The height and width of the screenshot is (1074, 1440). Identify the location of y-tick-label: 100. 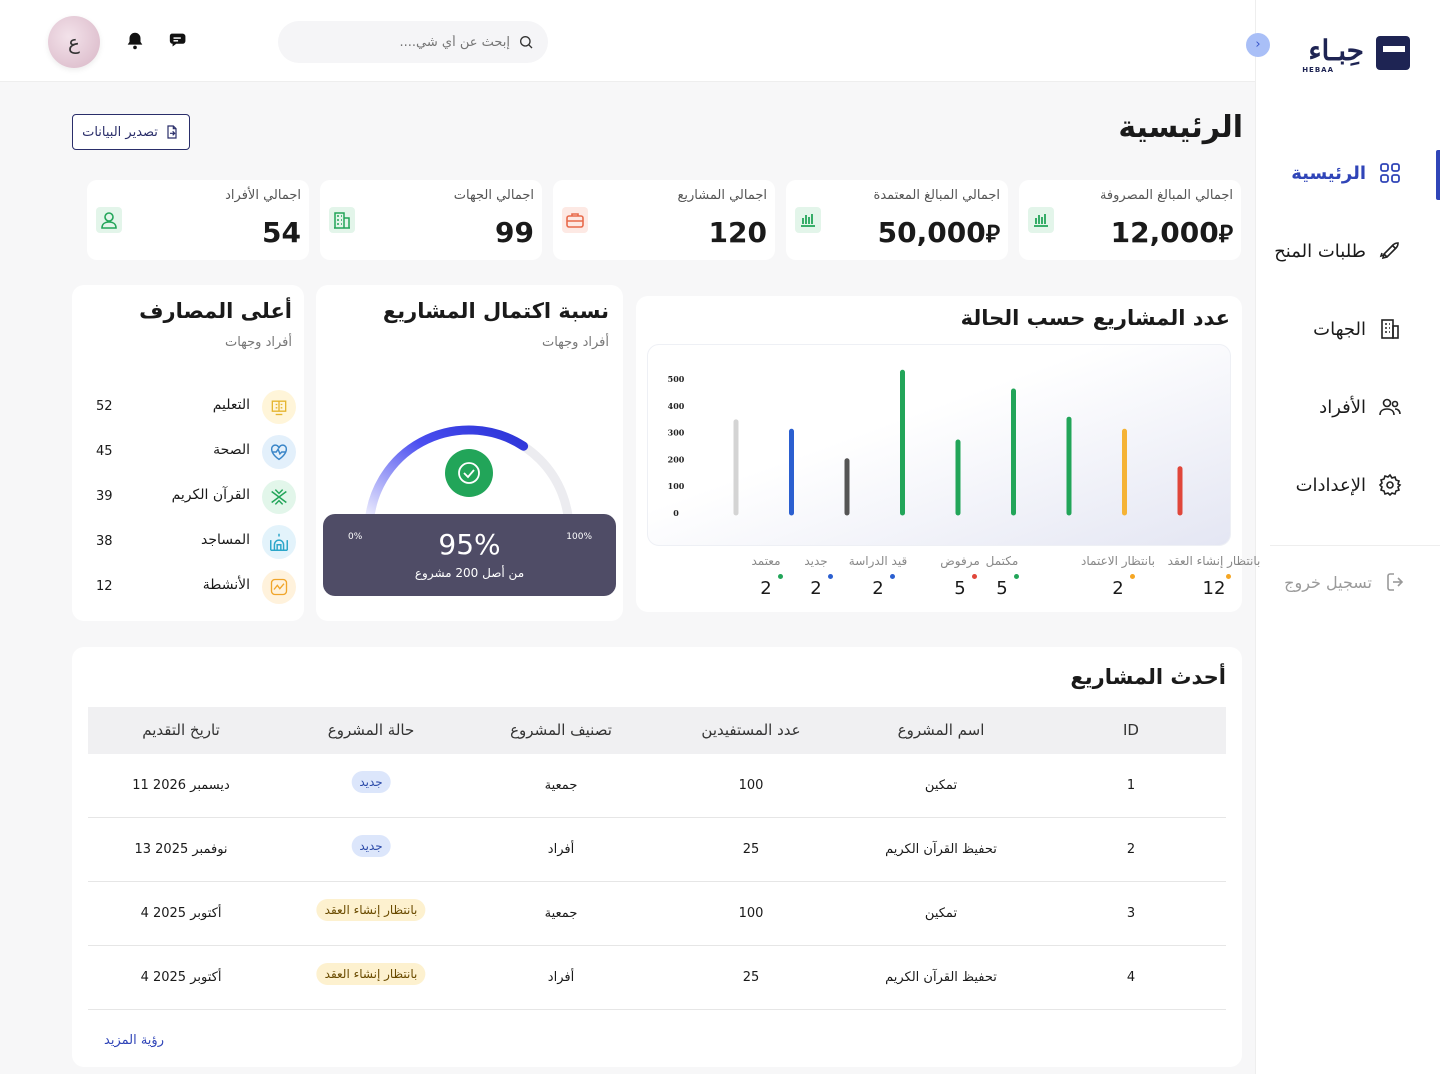
(676, 486).